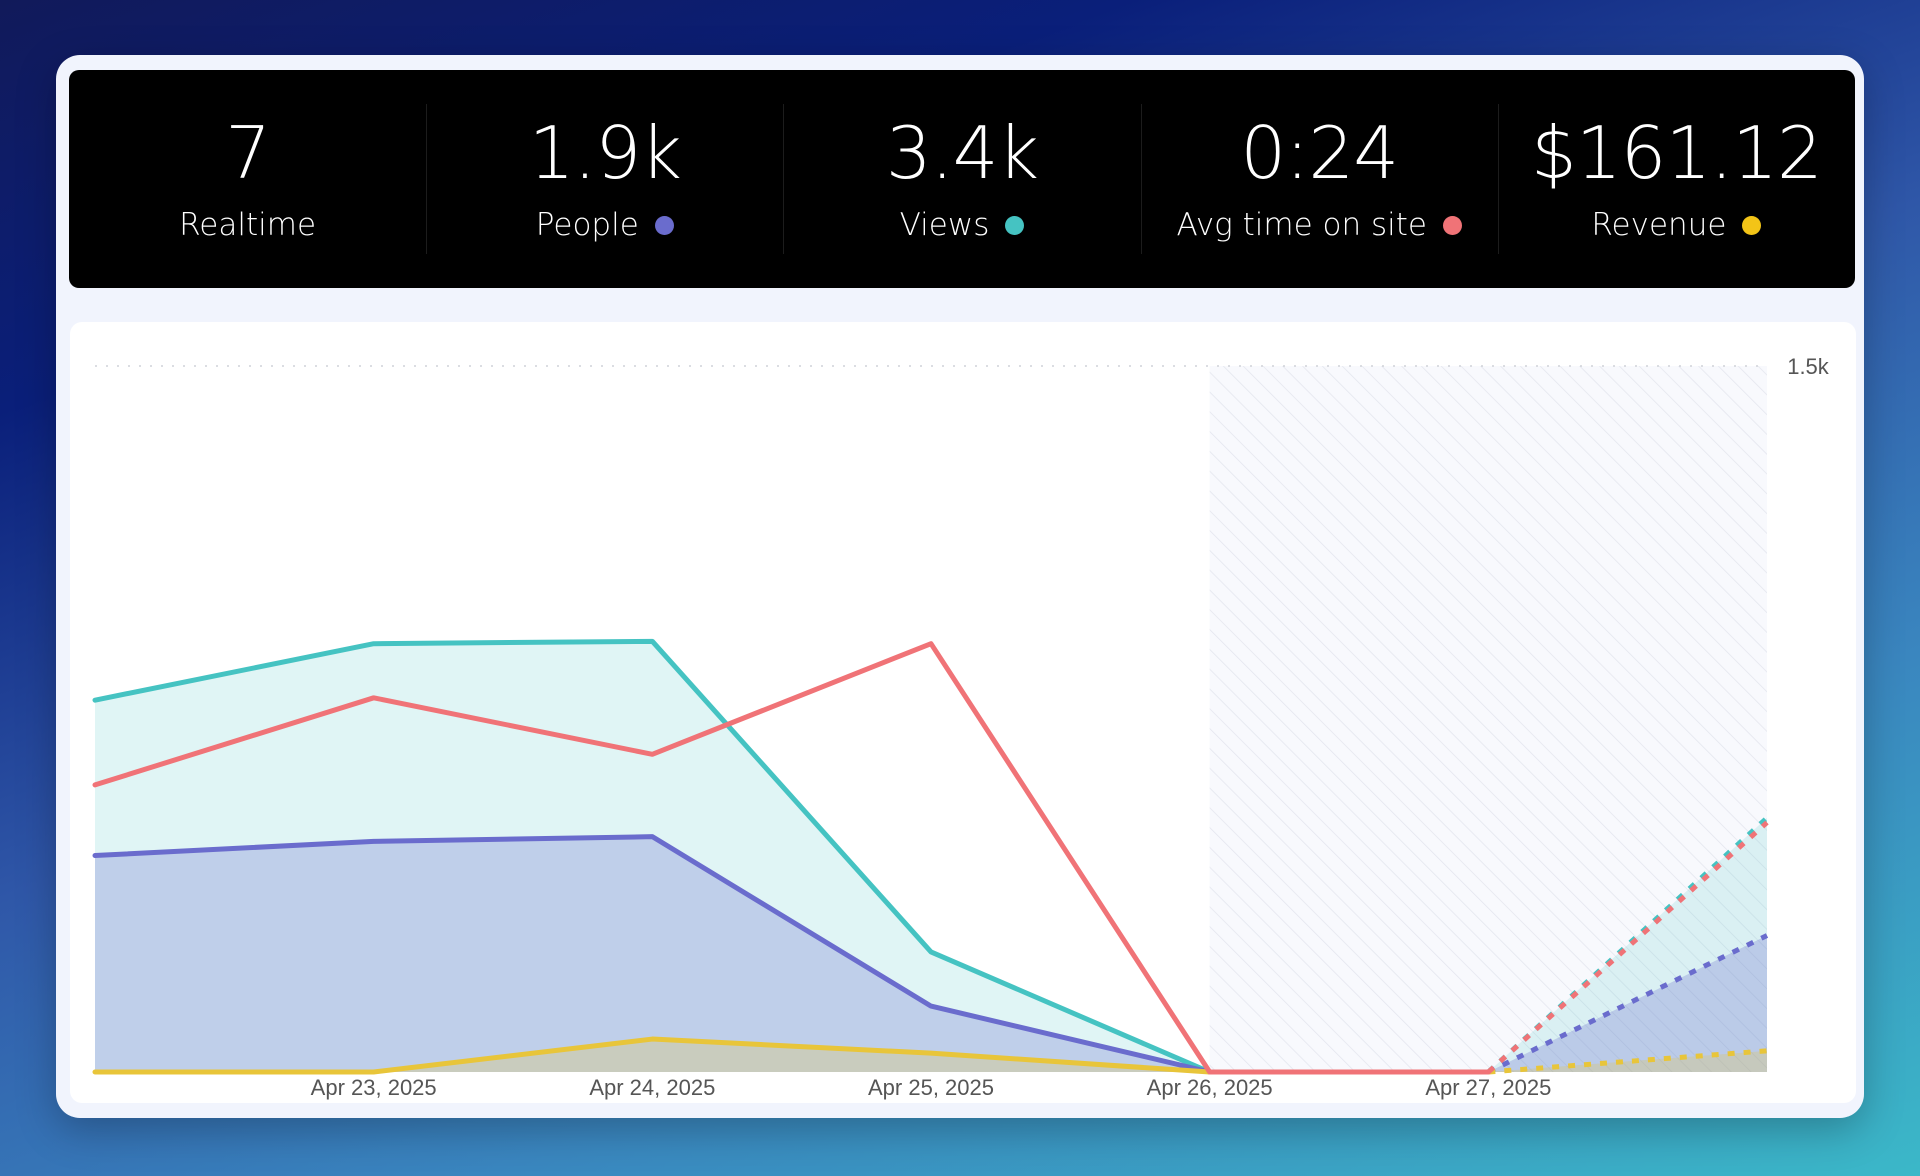  I want to click on stat-label: People, so click(587, 225).